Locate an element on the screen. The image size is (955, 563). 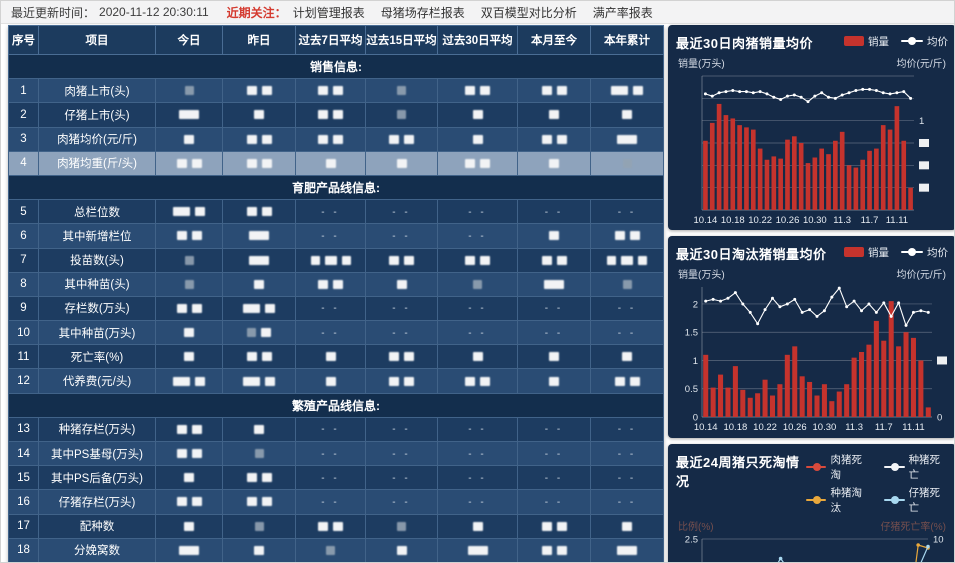
pig-sales-price-chart: 1 10.14 10.18 10.22 10.26 10.30 11.3 11.7 11.11 is located at coordinates (812, 148).